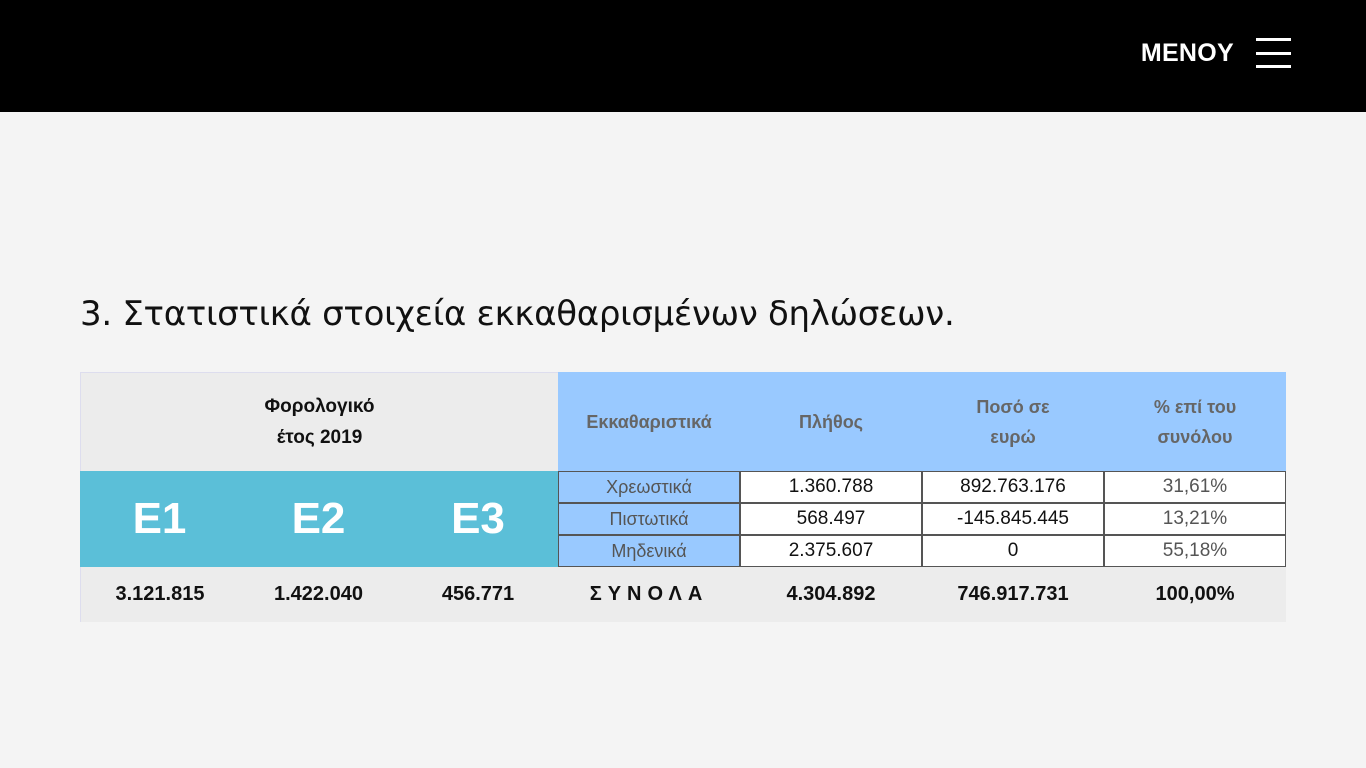 The image size is (1366, 768). I want to click on tax-year-value: έτος 2019, so click(319, 437).